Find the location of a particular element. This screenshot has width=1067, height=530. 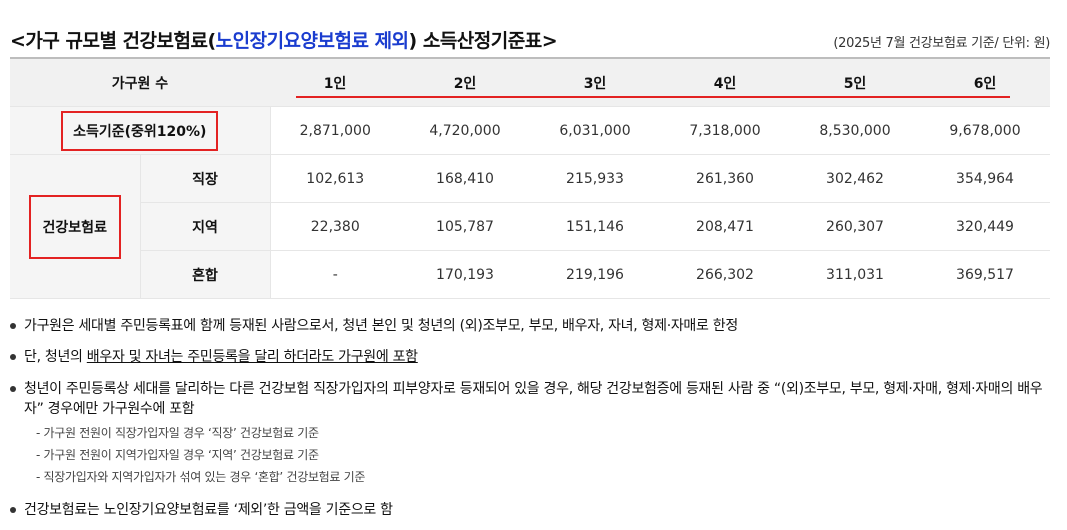

income-value: 2,871,000 is located at coordinates (335, 130).